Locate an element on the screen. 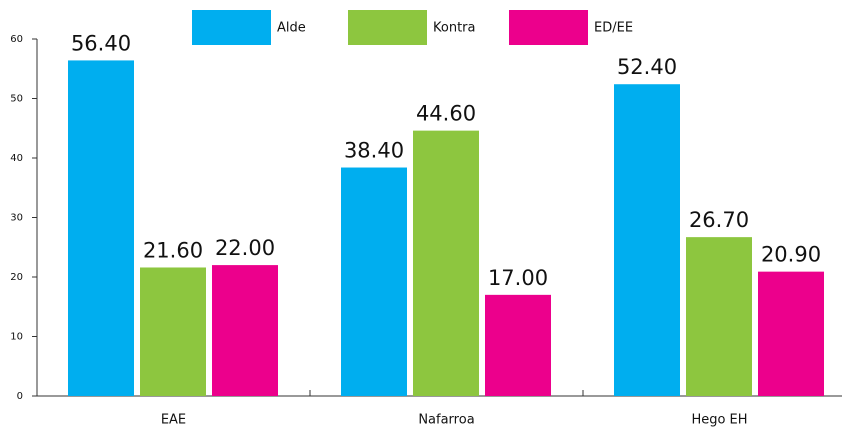  legend-label: ED/EE is located at coordinates (613, 28).